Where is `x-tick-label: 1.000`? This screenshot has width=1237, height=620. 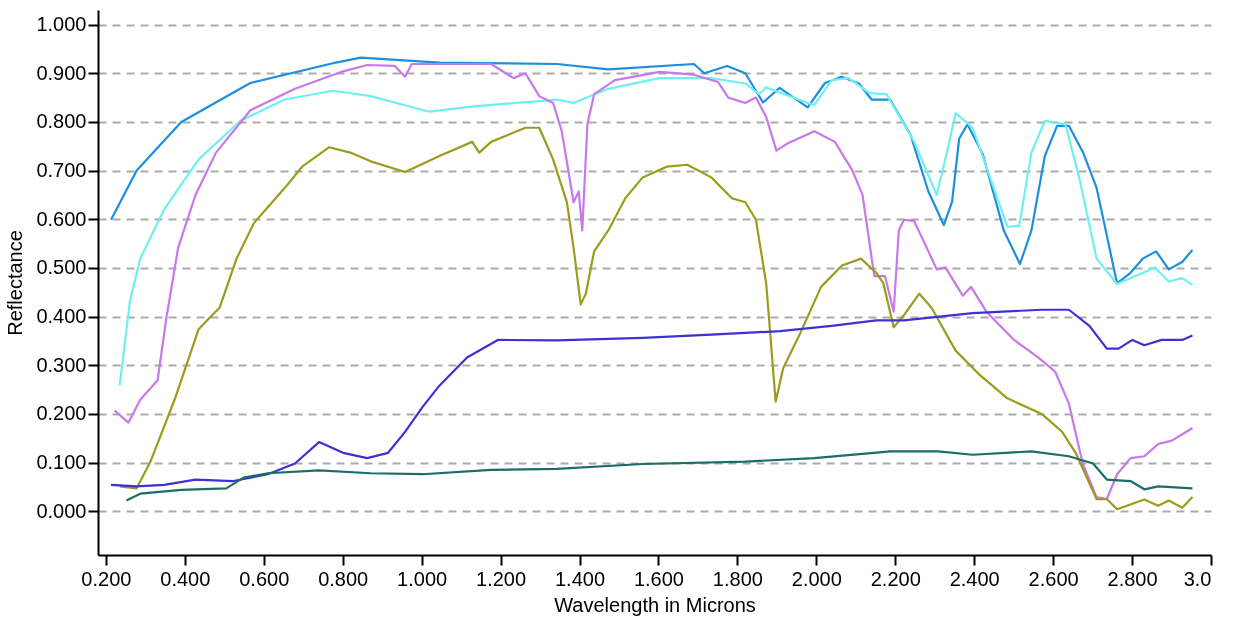
x-tick-label: 1.000 is located at coordinates (422, 578).